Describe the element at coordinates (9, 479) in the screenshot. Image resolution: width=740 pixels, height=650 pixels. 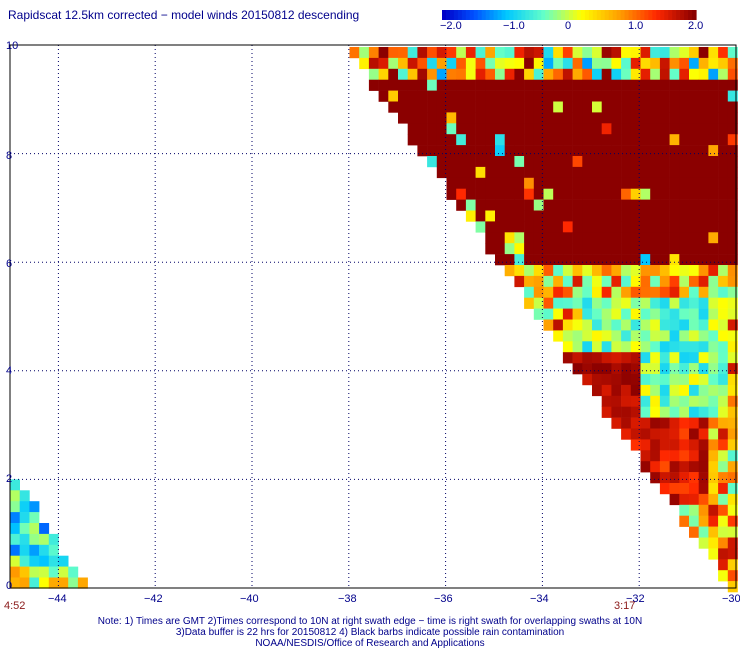
I see `y-tick-label: 2` at that location.